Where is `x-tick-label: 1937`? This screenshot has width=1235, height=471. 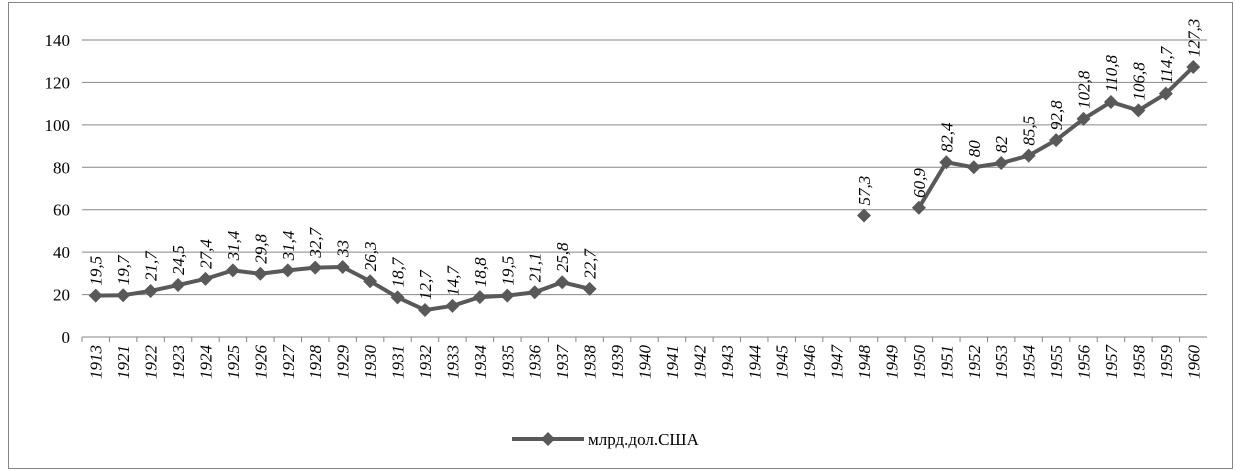 x-tick-label: 1937 is located at coordinates (562, 362).